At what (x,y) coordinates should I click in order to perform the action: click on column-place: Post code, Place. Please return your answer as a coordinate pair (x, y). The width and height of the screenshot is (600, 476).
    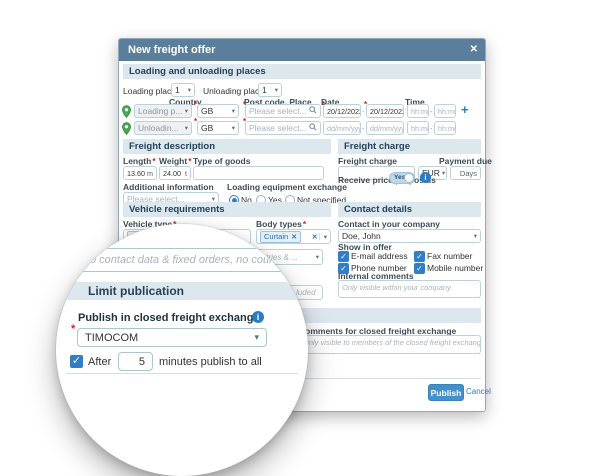
    Looking at the image, I should click on (278, 102).